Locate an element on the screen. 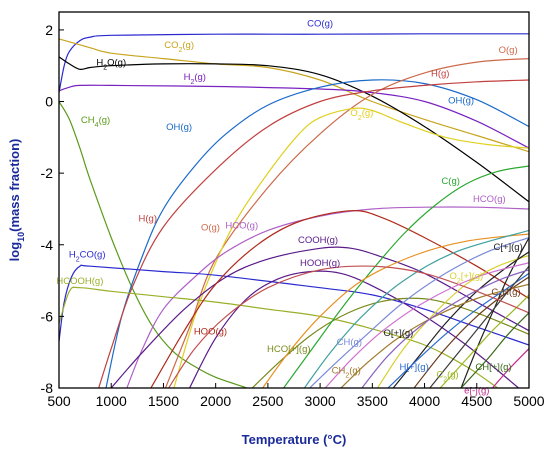 Image resolution: width=550 pixels, height=452 pixels. label-text: HCO[+](g) is located at coordinates (289, 349).